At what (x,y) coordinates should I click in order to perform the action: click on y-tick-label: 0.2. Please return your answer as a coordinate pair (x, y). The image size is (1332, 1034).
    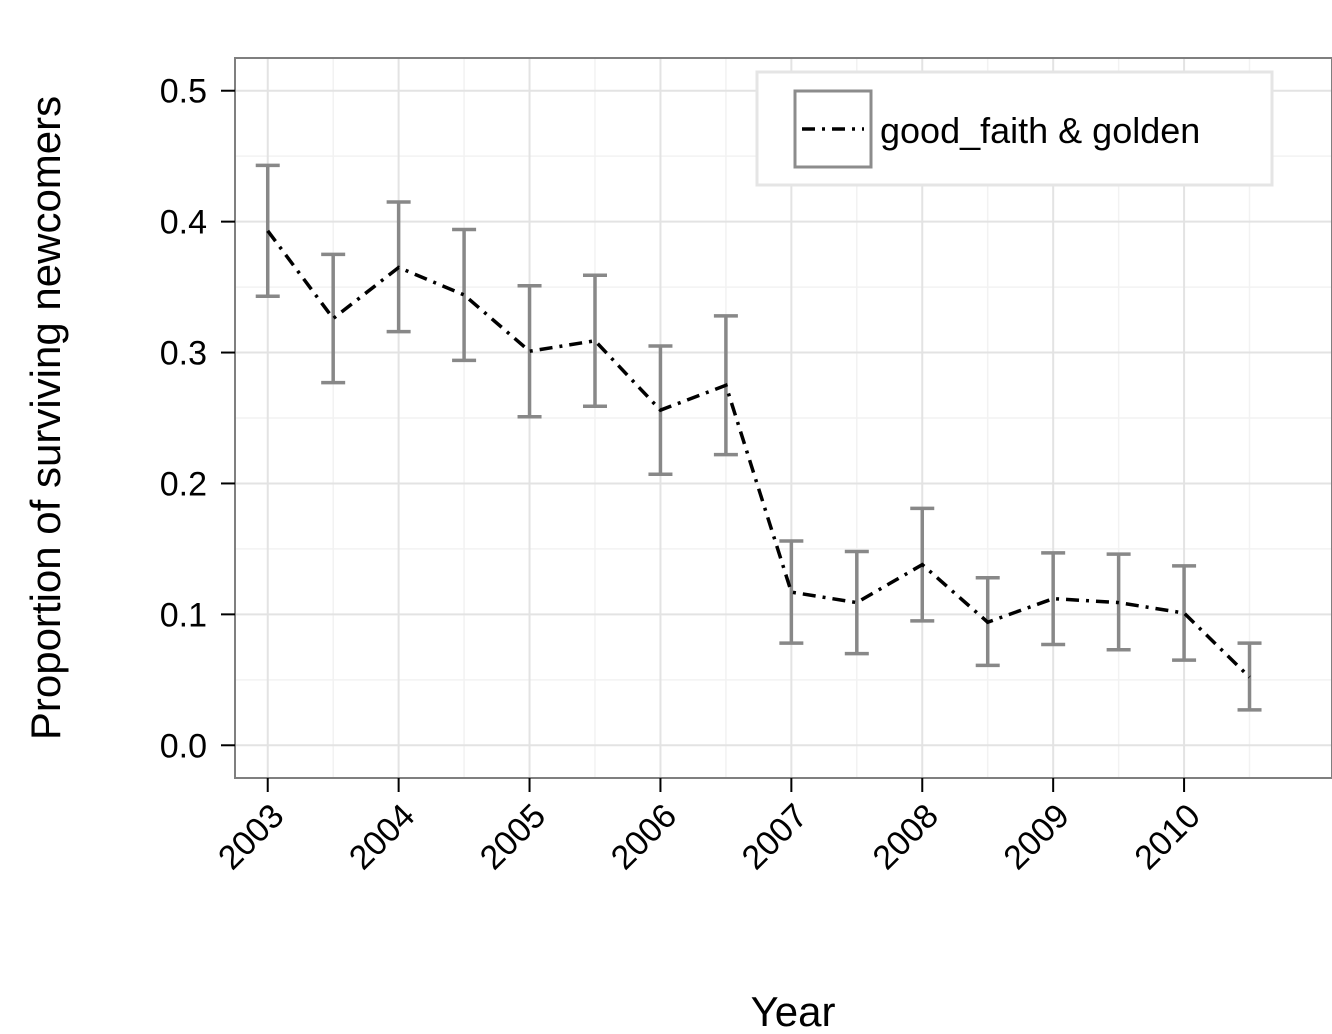
    Looking at the image, I should click on (183, 484).